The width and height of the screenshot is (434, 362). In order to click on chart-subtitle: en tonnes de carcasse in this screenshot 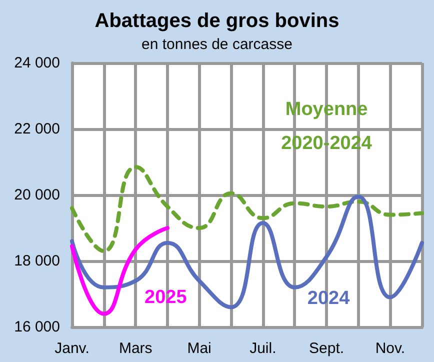, I will do `click(217, 44)`.